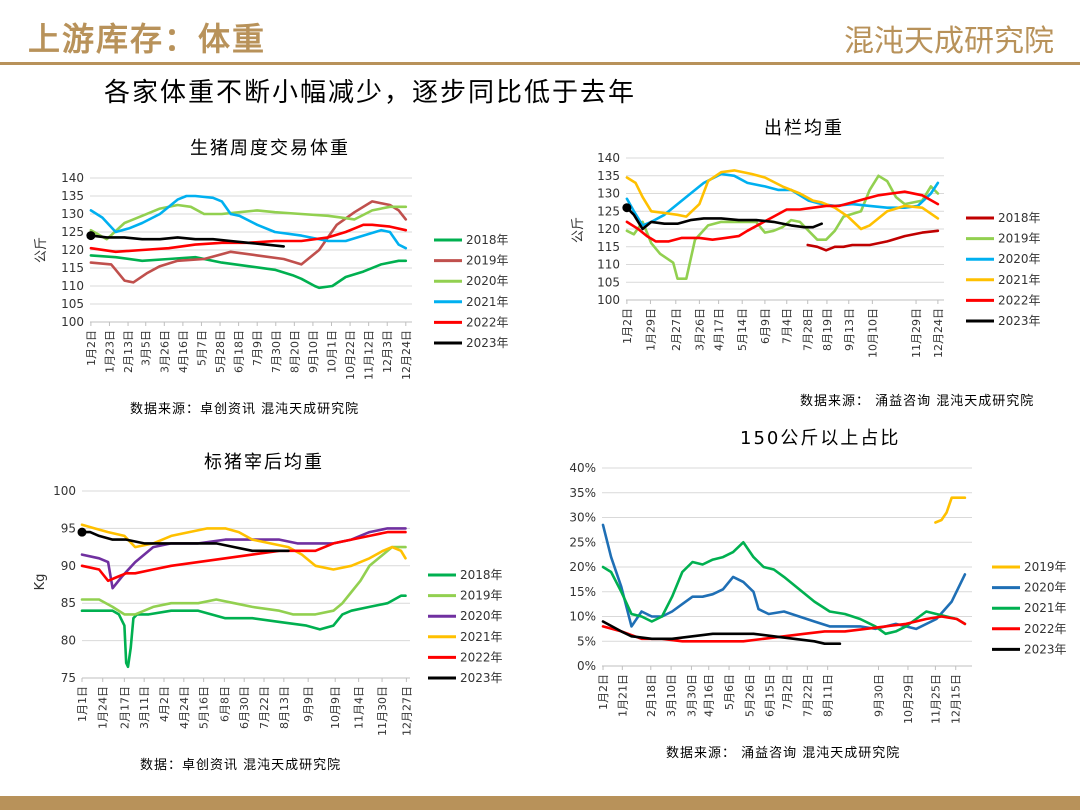 The height and width of the screenshot is (810, 1080). What do you see at coordinates (582, 468) in the screenshot?
I see `y-tick-label: 40%` at bounding box center [582, 468].